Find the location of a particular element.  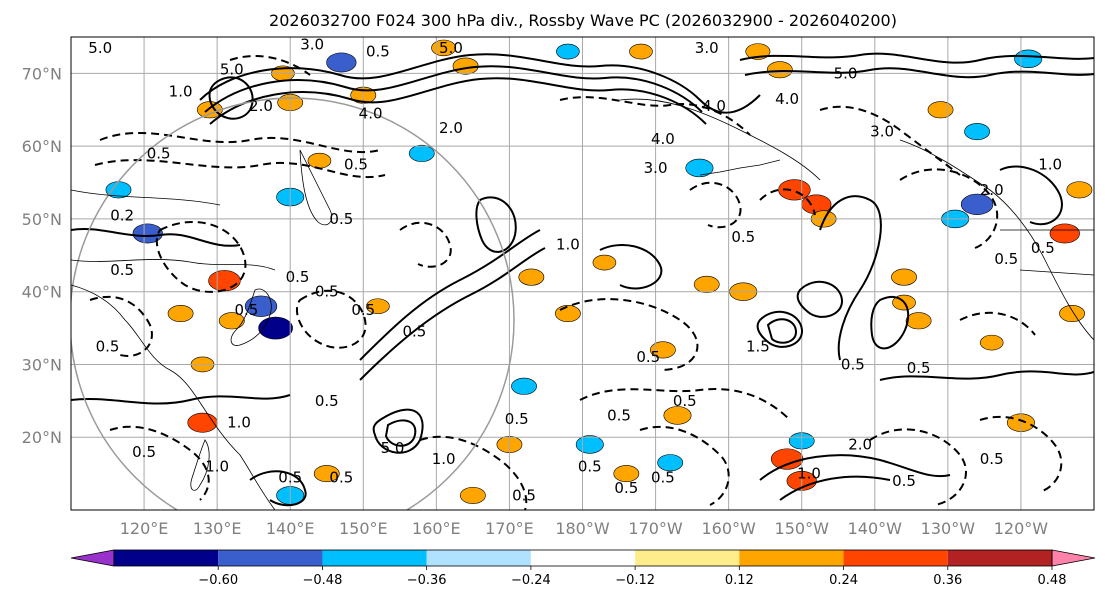

lon-tick-label: 150°W is located at coordinates (802, 528).